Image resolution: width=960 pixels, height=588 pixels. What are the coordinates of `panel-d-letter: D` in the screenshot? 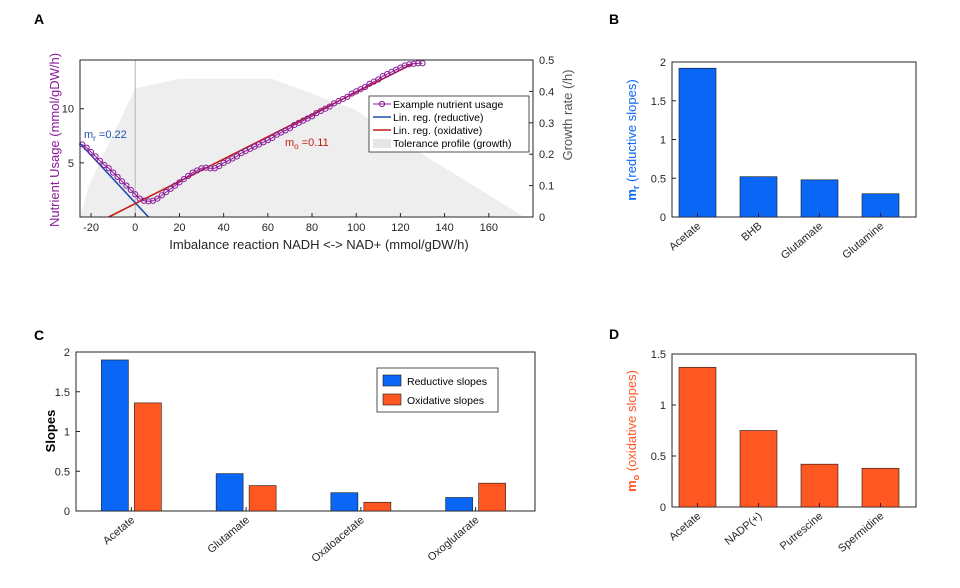 It's located at (614, 334).